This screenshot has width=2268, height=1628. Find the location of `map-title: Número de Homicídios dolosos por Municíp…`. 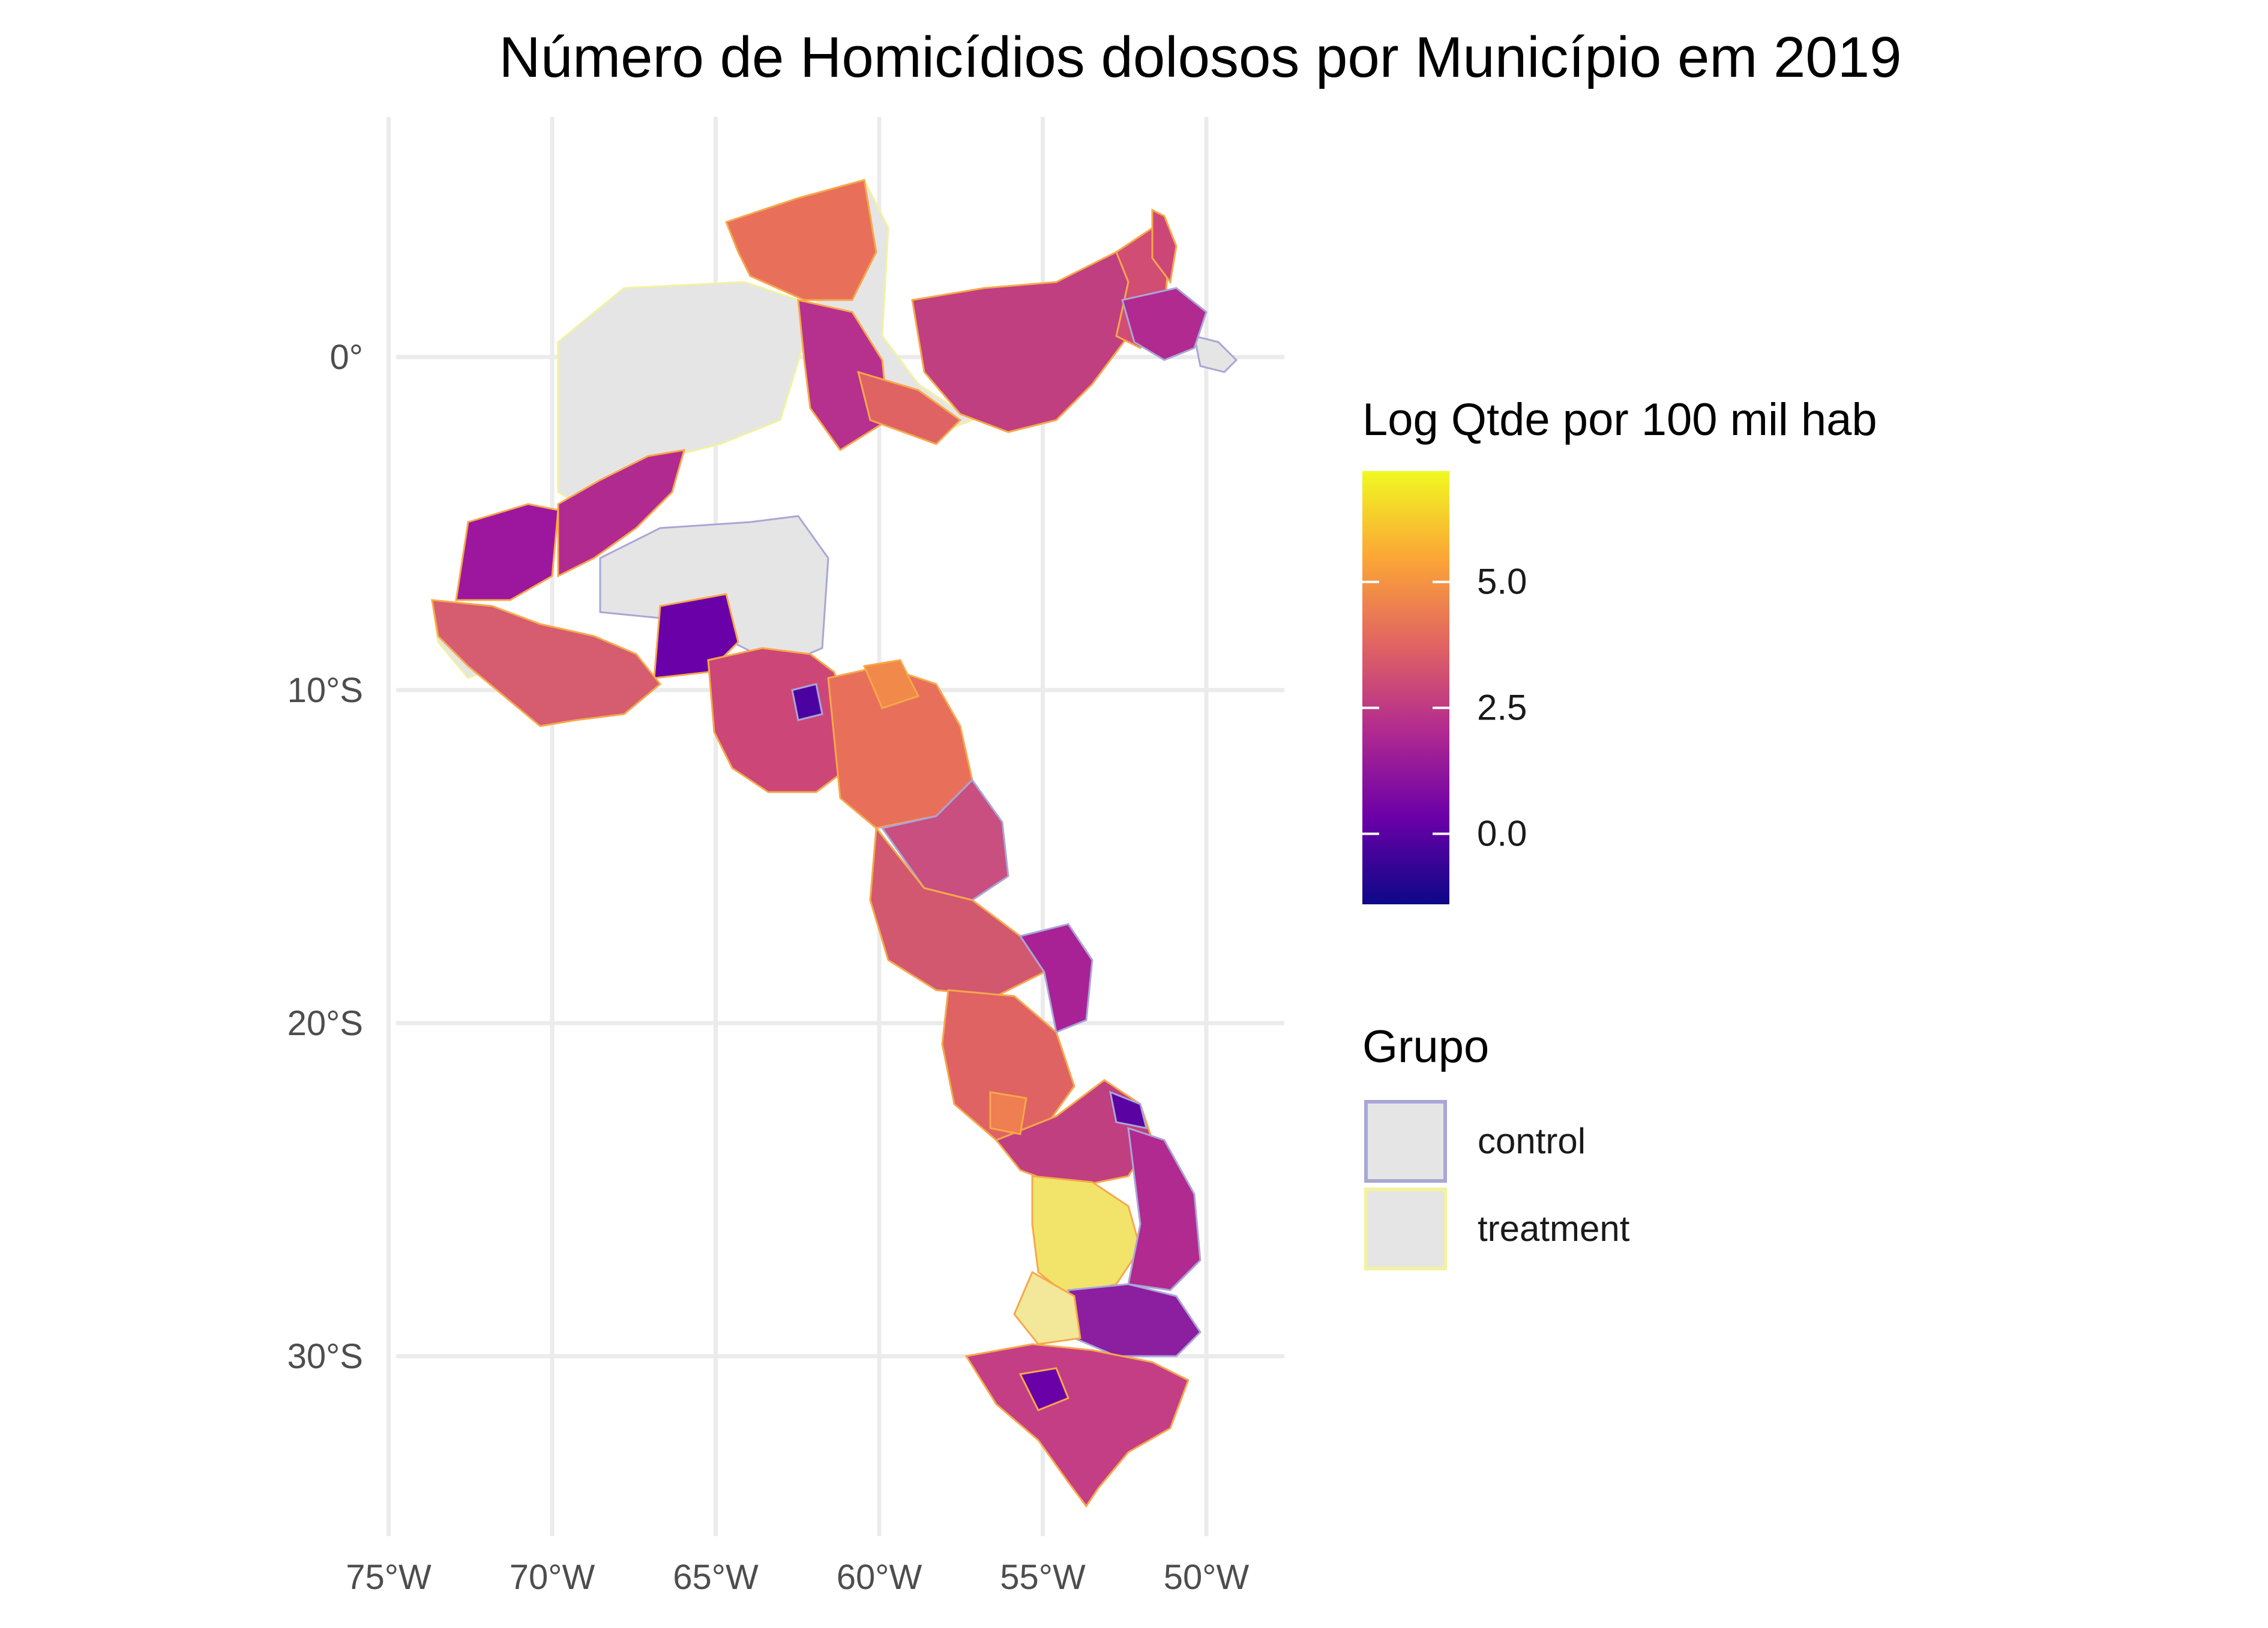

map-title: Número de Homicídios dolosos por Municíp… is located at coordinates (1200, 57).